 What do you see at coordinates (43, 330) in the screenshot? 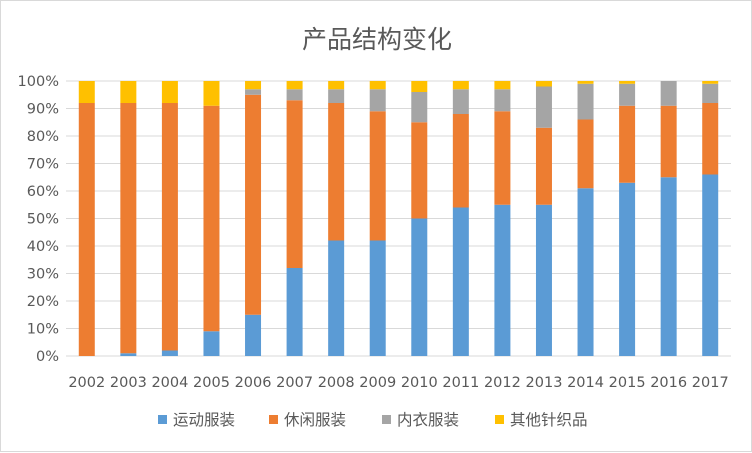
I see `y-tick-label: 10%` at bounding box center [43, 330].